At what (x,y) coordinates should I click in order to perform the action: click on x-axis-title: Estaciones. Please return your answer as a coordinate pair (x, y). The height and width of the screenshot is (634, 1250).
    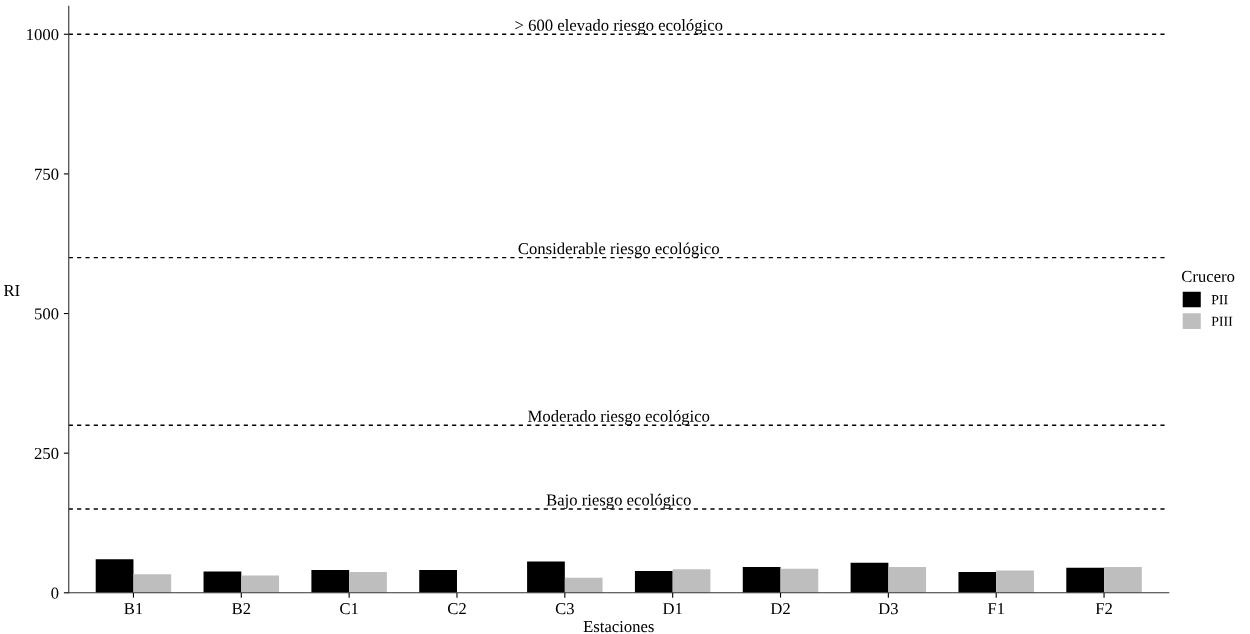
    Looking at the image, I should click on (618, 626).